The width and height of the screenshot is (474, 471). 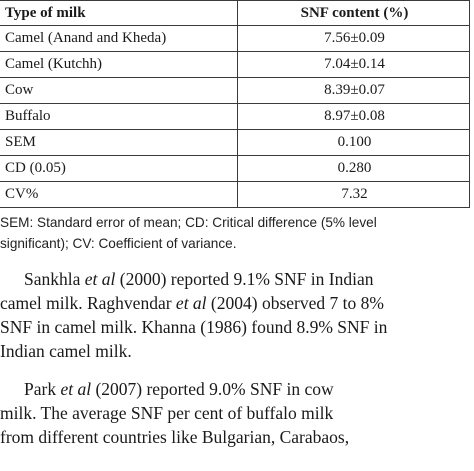 What do you see at coordinates (212, 389) in the screenshot?
I see `text-run: (2007) reported 9.0% SNF in cow` at bounding box center [212, 389].